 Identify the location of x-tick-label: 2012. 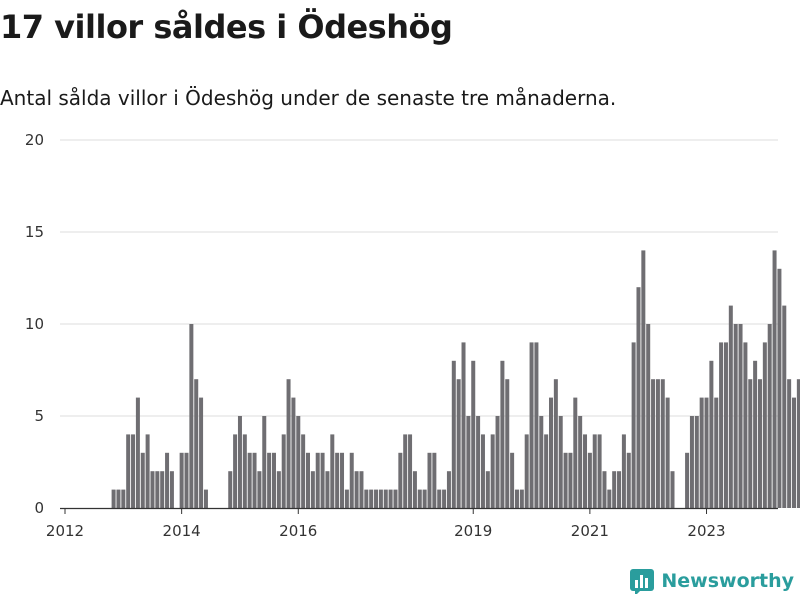
(65, 531).